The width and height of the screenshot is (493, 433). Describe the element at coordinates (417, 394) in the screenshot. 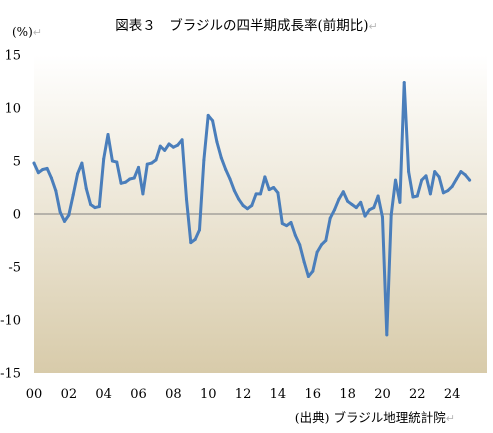

I see `x-tick-label: 22` at that location.